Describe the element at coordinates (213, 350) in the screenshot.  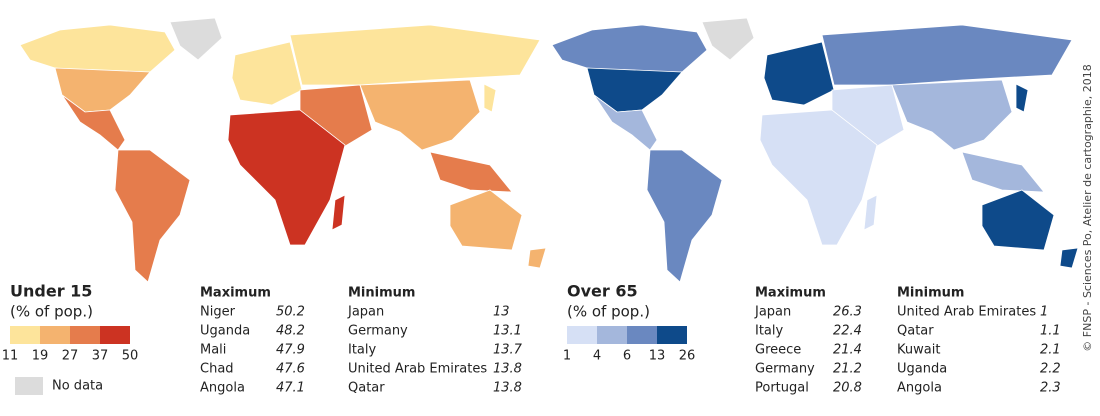
I see `country-name: Mali` at that location.